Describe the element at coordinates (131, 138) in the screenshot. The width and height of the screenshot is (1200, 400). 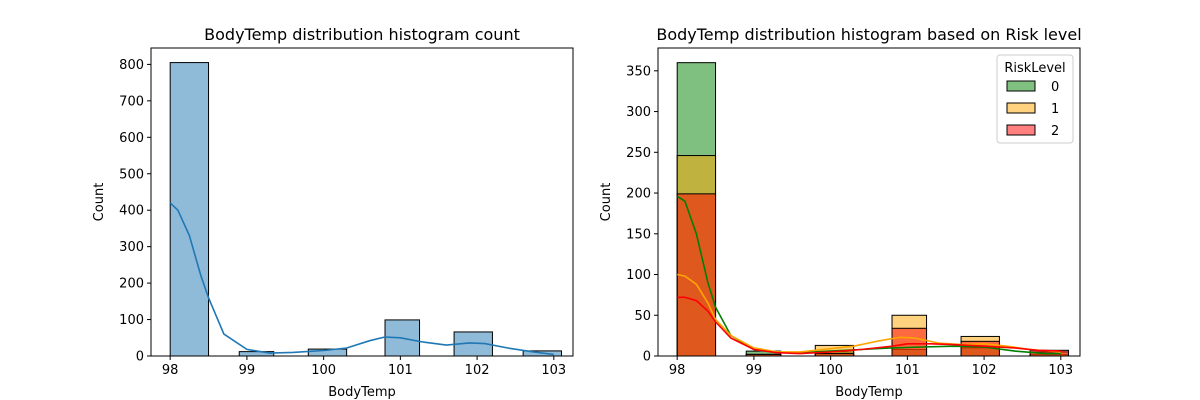
I see `y-tick-label: 600` at that location.